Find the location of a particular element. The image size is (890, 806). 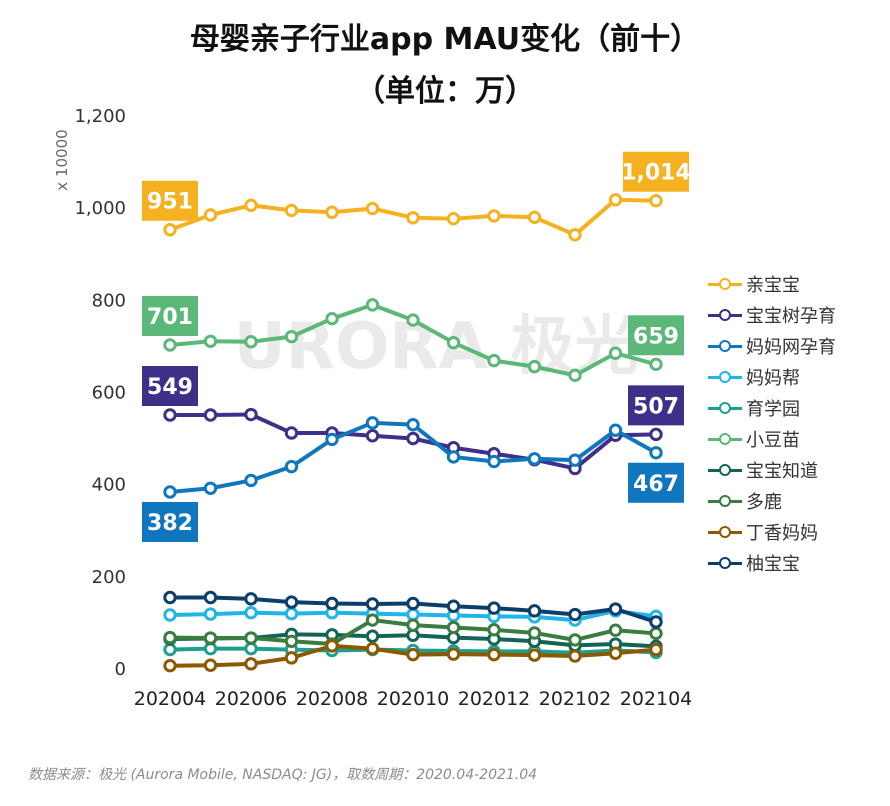

chart-title: 母婴亲子行业app MAU变化（前十） is located at coordinates (445, 39).